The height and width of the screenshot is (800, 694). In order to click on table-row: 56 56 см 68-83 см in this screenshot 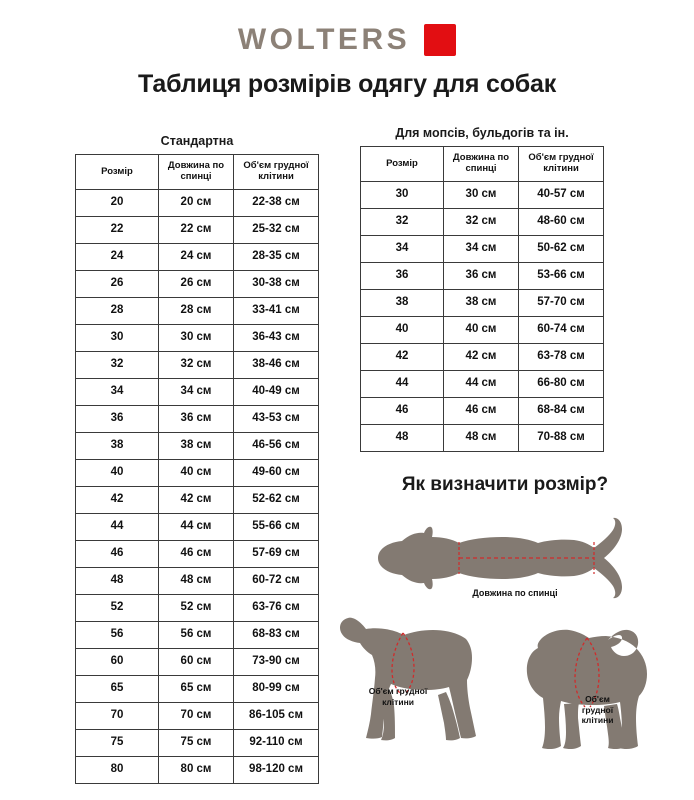, I will do `click(197, 635)`.